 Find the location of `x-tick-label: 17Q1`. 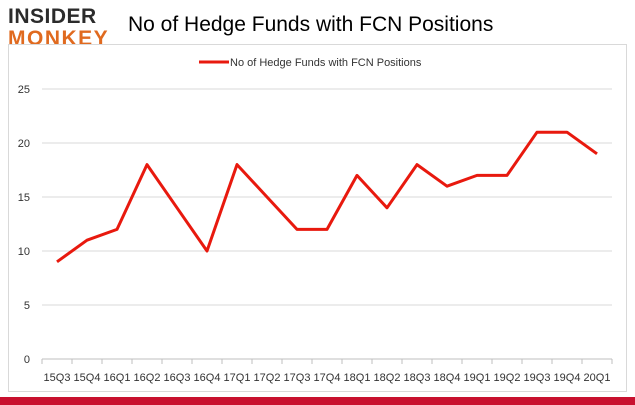

x-tick-label: 17Q1 is located at coordinates (237, 378).